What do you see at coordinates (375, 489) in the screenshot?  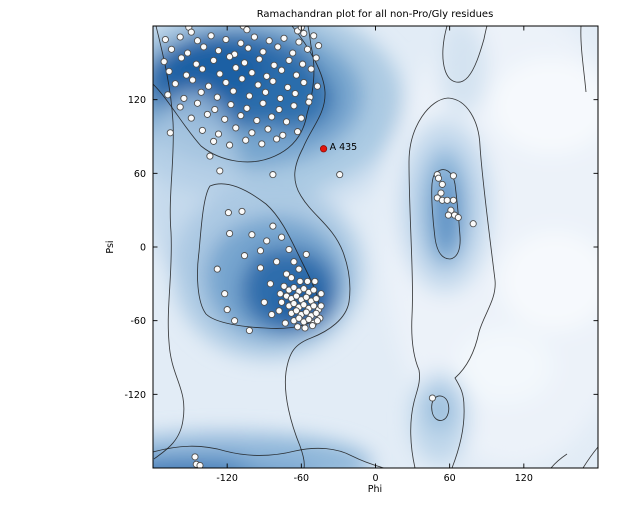 I see `x-axis-label: Phi` at bounding box center [375, 489].